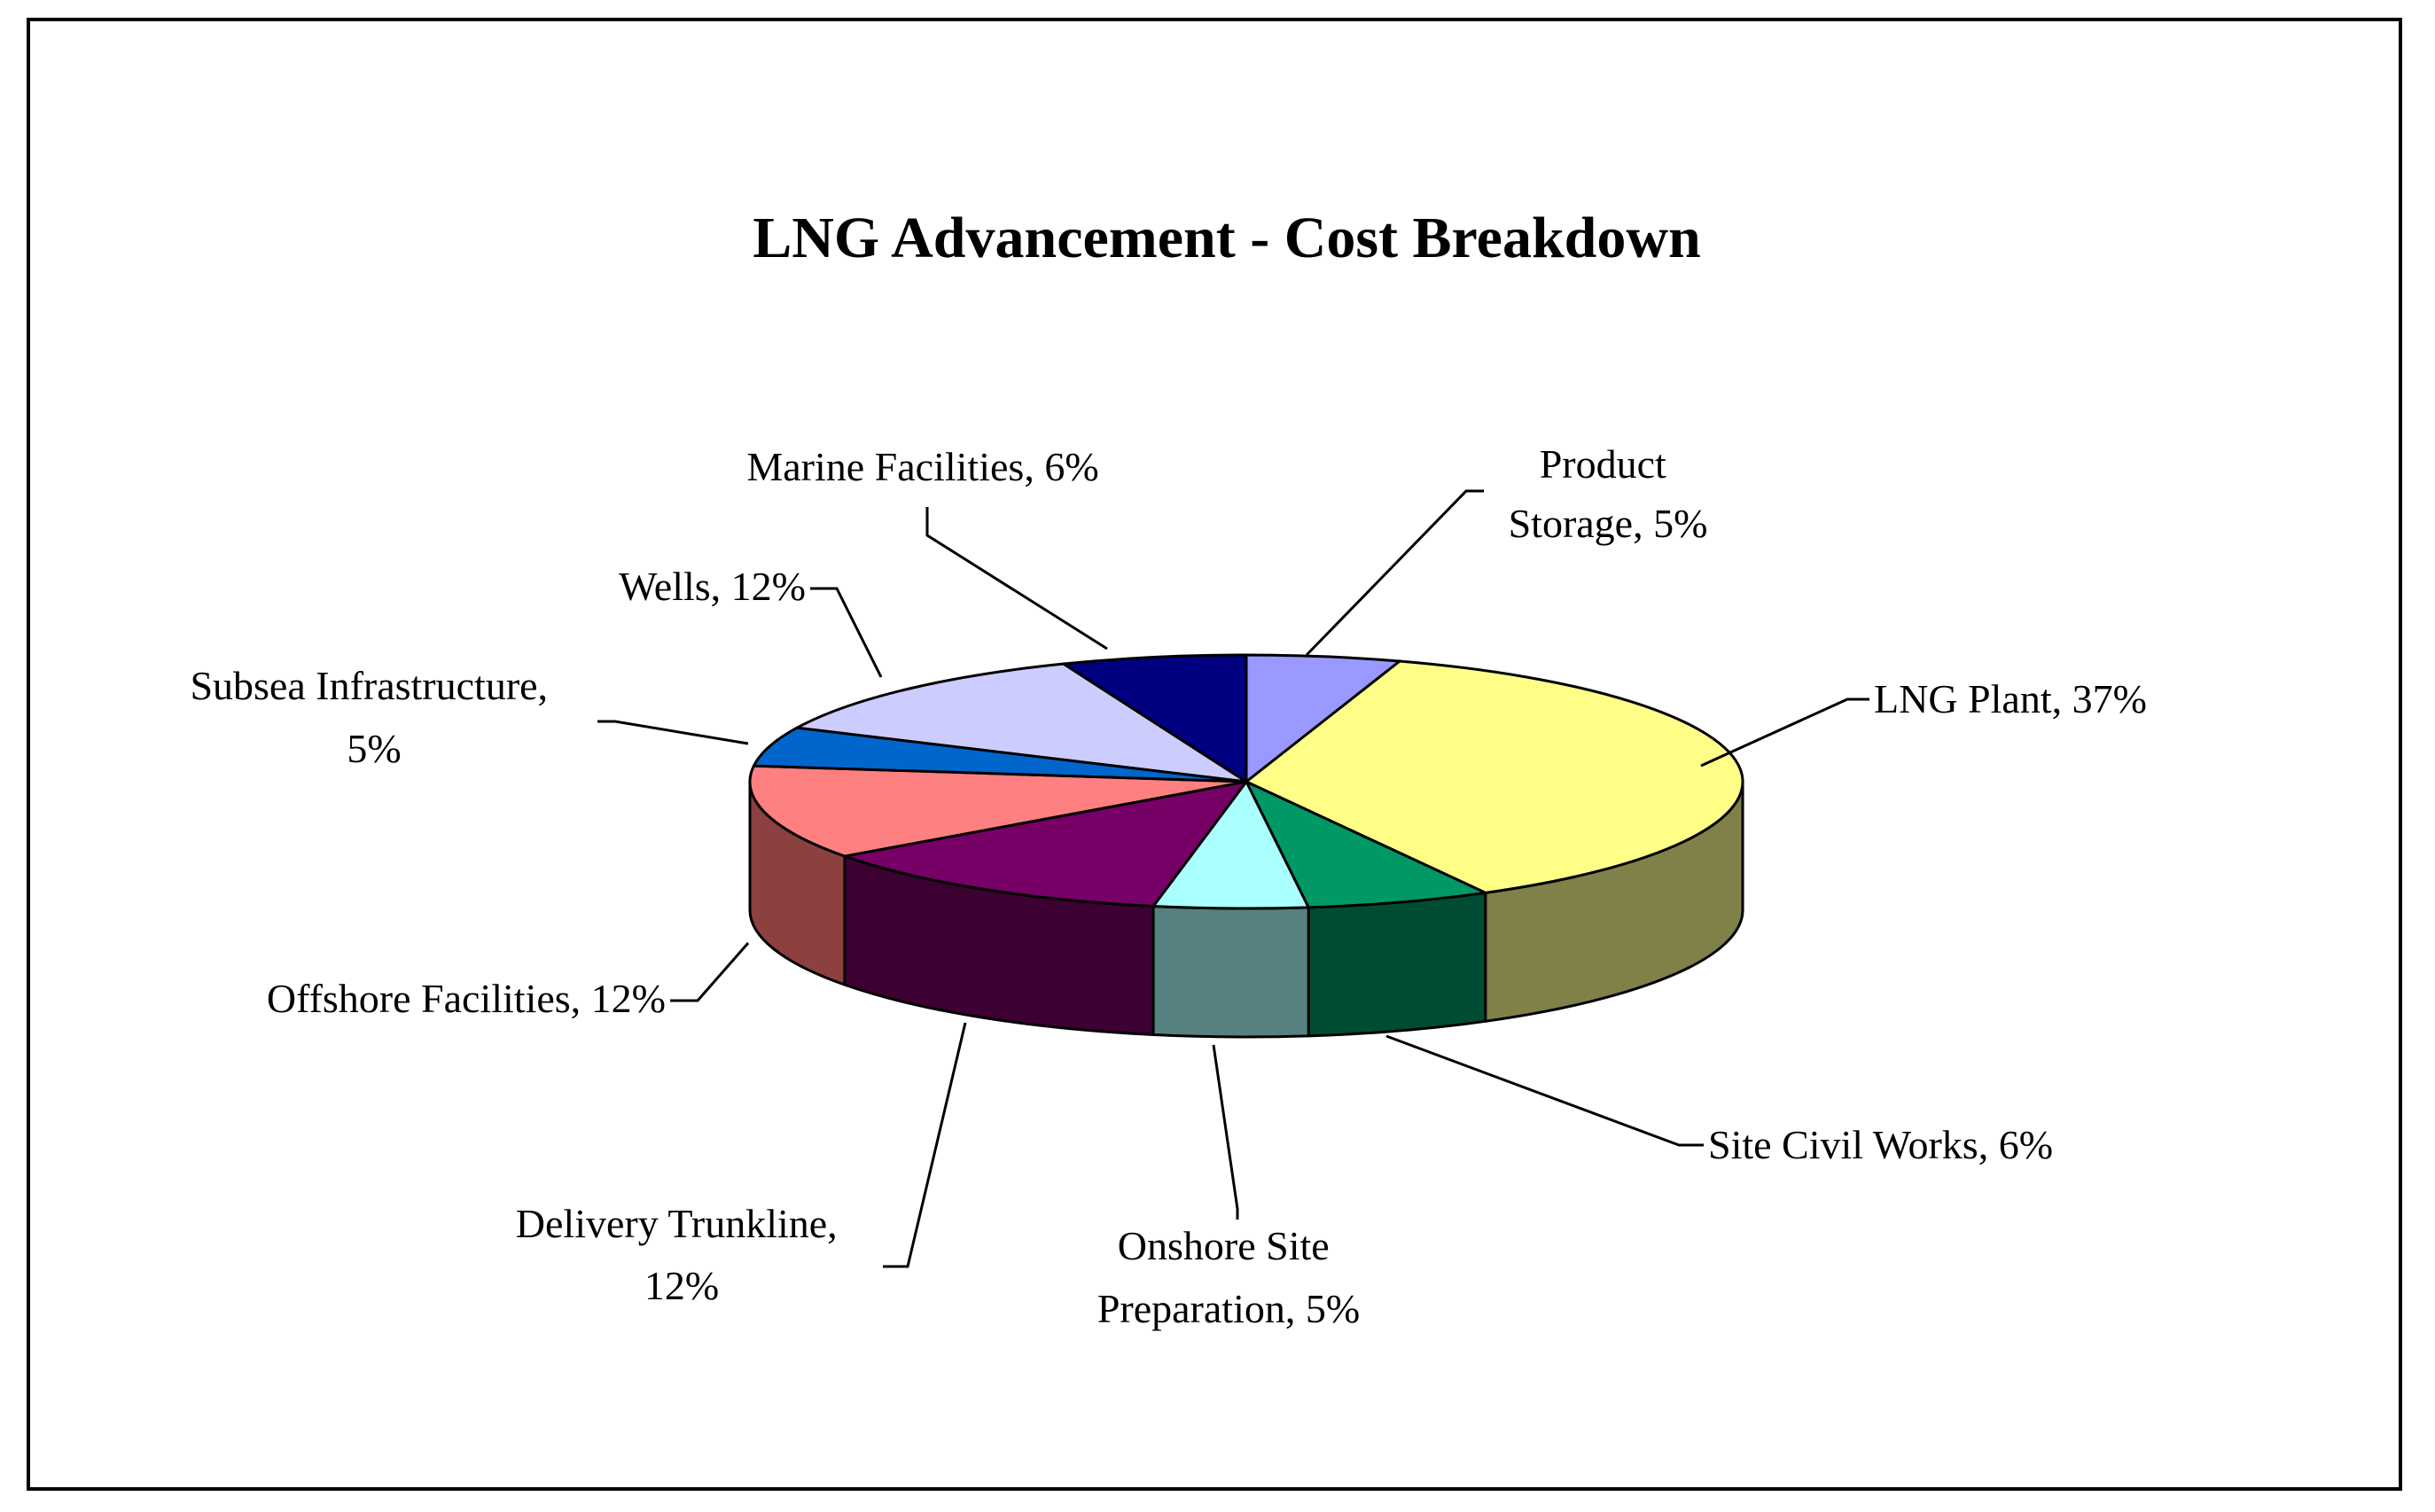 Image resolution: width=2435 pixels, height=1512 pixels. Describe the element at coordinates (1155, 718) in the screenshot. I see `pie-slice-marine-facilities` at that location.